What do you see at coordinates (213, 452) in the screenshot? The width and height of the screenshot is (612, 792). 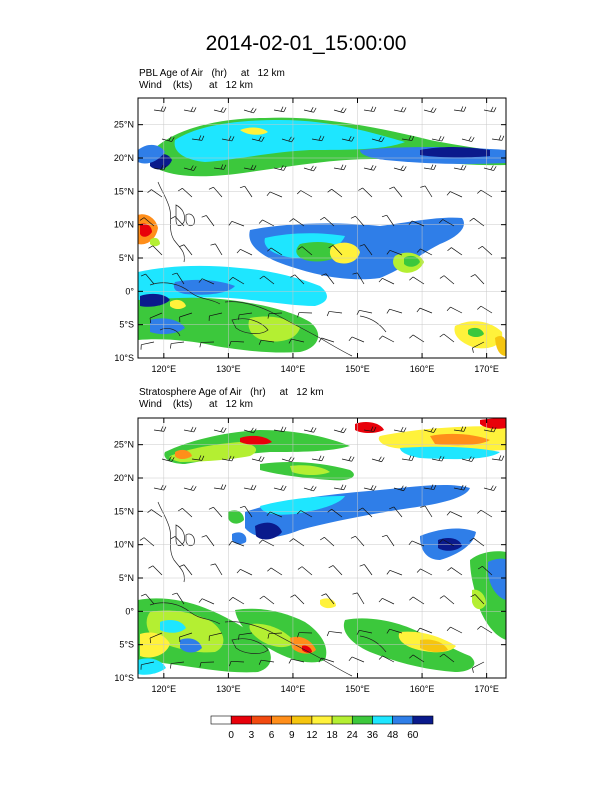 I see `panel2-region-north-lime` at bounding box center [213, 452].